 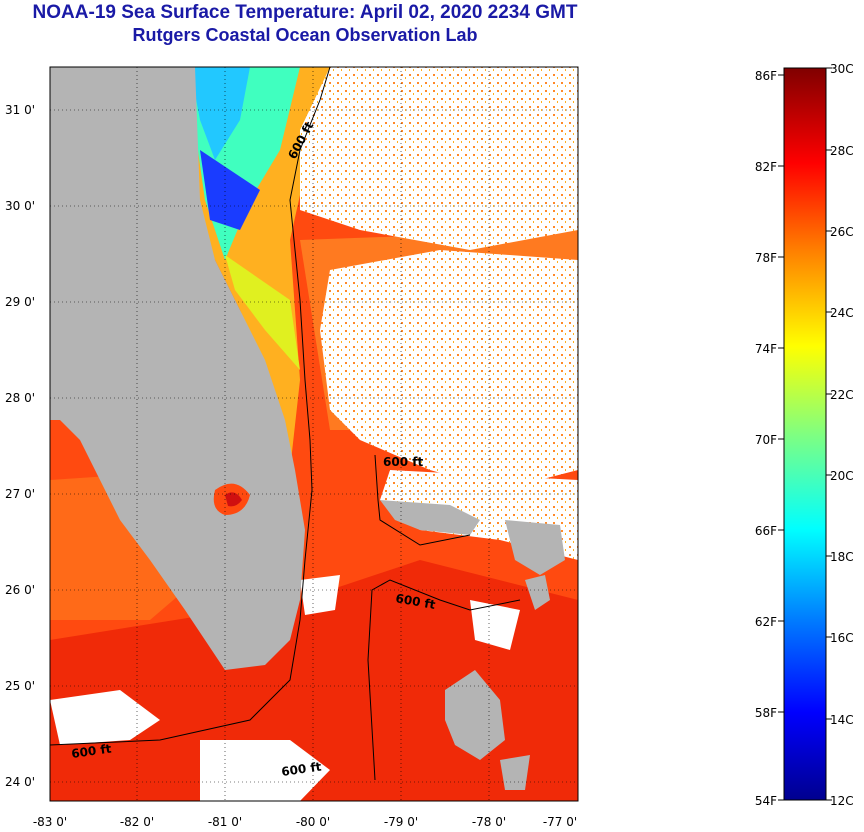 What do you see at coordinates (262, 312) in the screenshot?
I see `mid-shelf-water` at bounding box center [262, 312].